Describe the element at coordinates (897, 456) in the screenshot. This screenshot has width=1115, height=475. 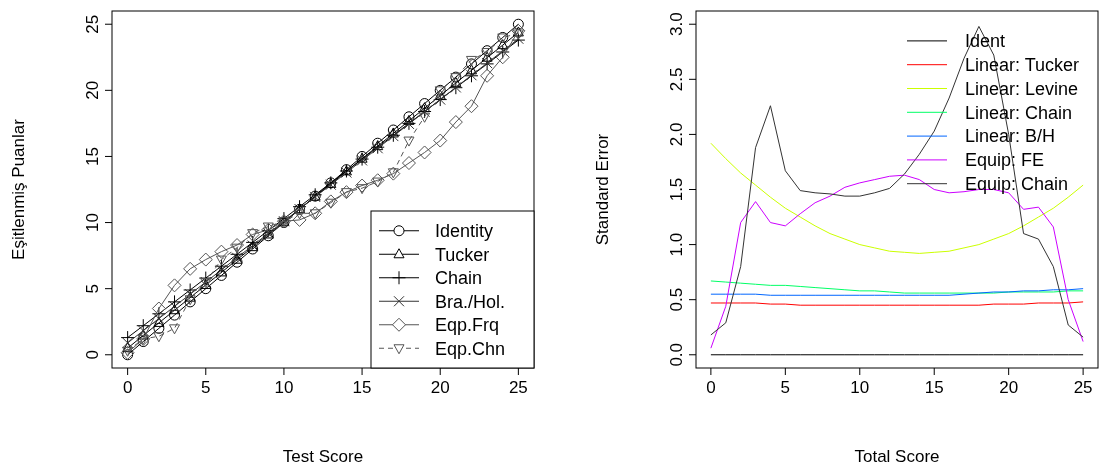
I see `x-axis-title: Total Score` at that location.